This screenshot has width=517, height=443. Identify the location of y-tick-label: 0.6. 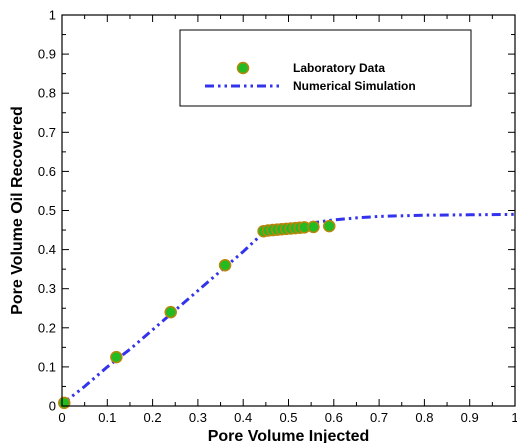
(47, 171).